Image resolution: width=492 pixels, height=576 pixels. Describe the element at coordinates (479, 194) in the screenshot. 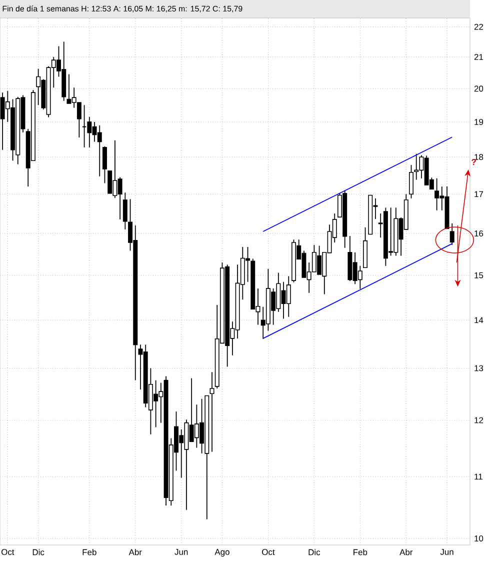

I see `y-tick-label: 17` at that location.